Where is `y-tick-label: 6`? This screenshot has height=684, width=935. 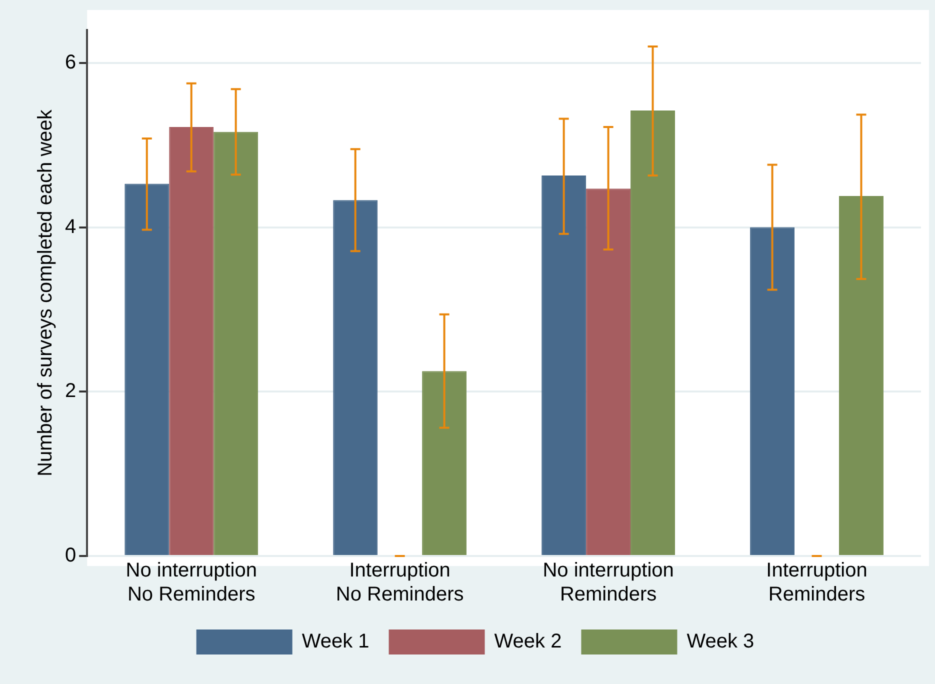
y-tick-label: 6 is located at coordinates (70, 62).